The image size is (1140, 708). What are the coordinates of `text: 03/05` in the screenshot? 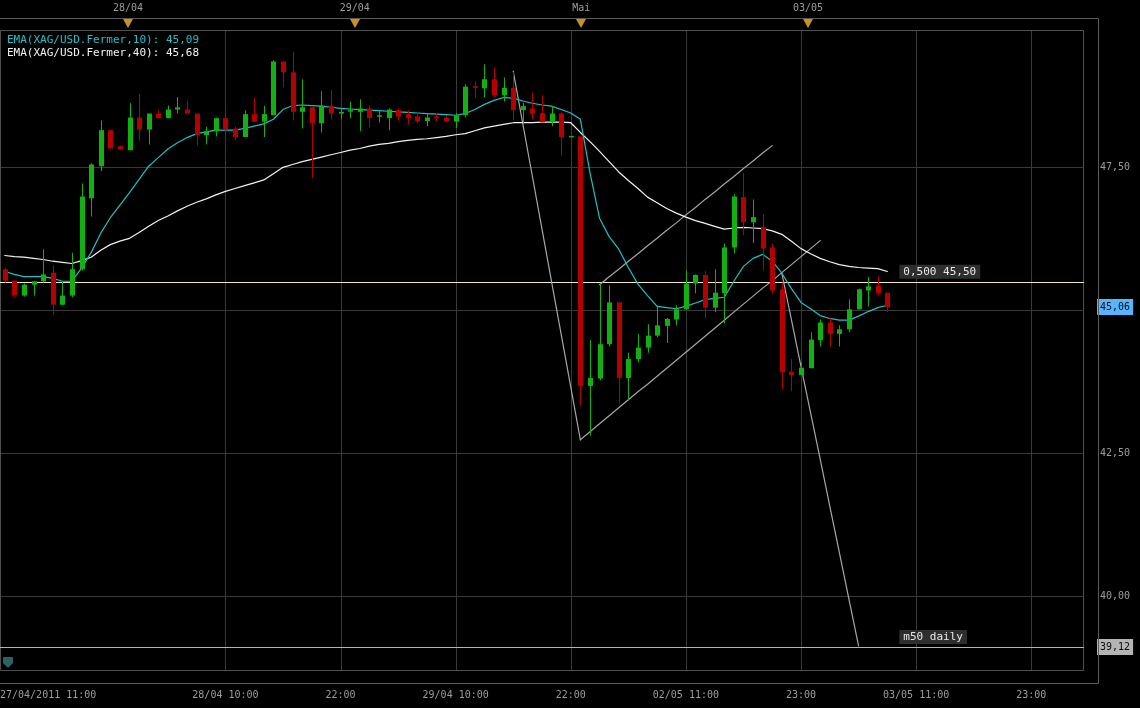 It's located at (808, 7).